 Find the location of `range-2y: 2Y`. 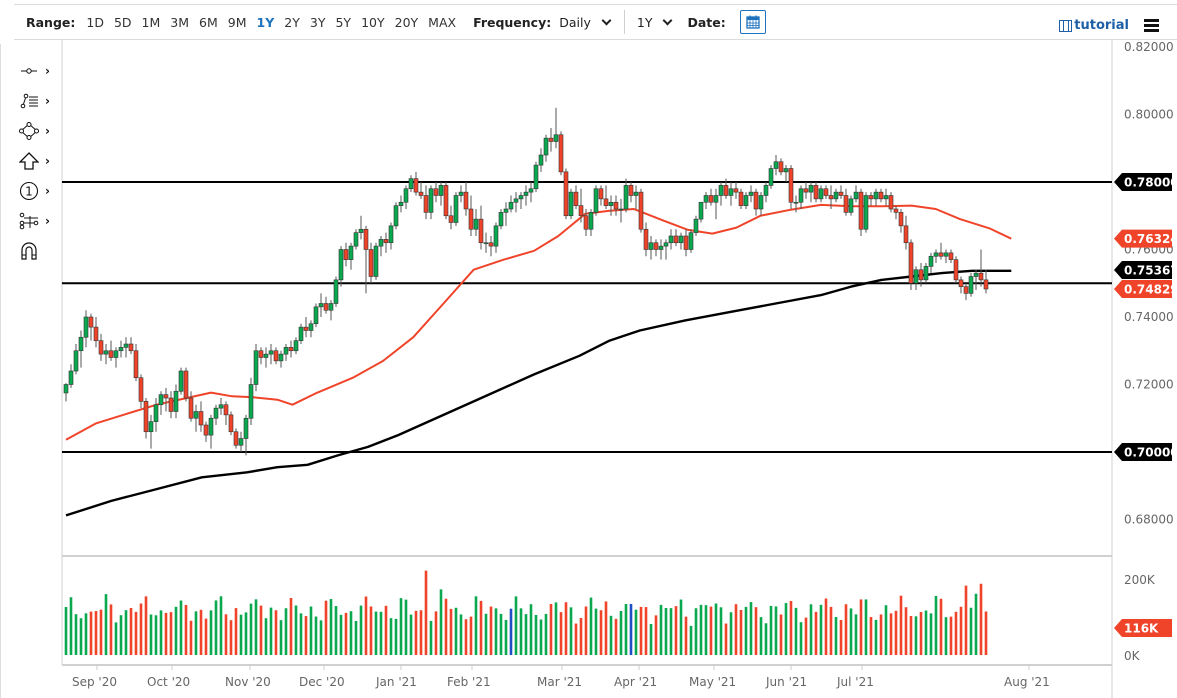

range-2y: 2Y is located at coordinates (292, 22).